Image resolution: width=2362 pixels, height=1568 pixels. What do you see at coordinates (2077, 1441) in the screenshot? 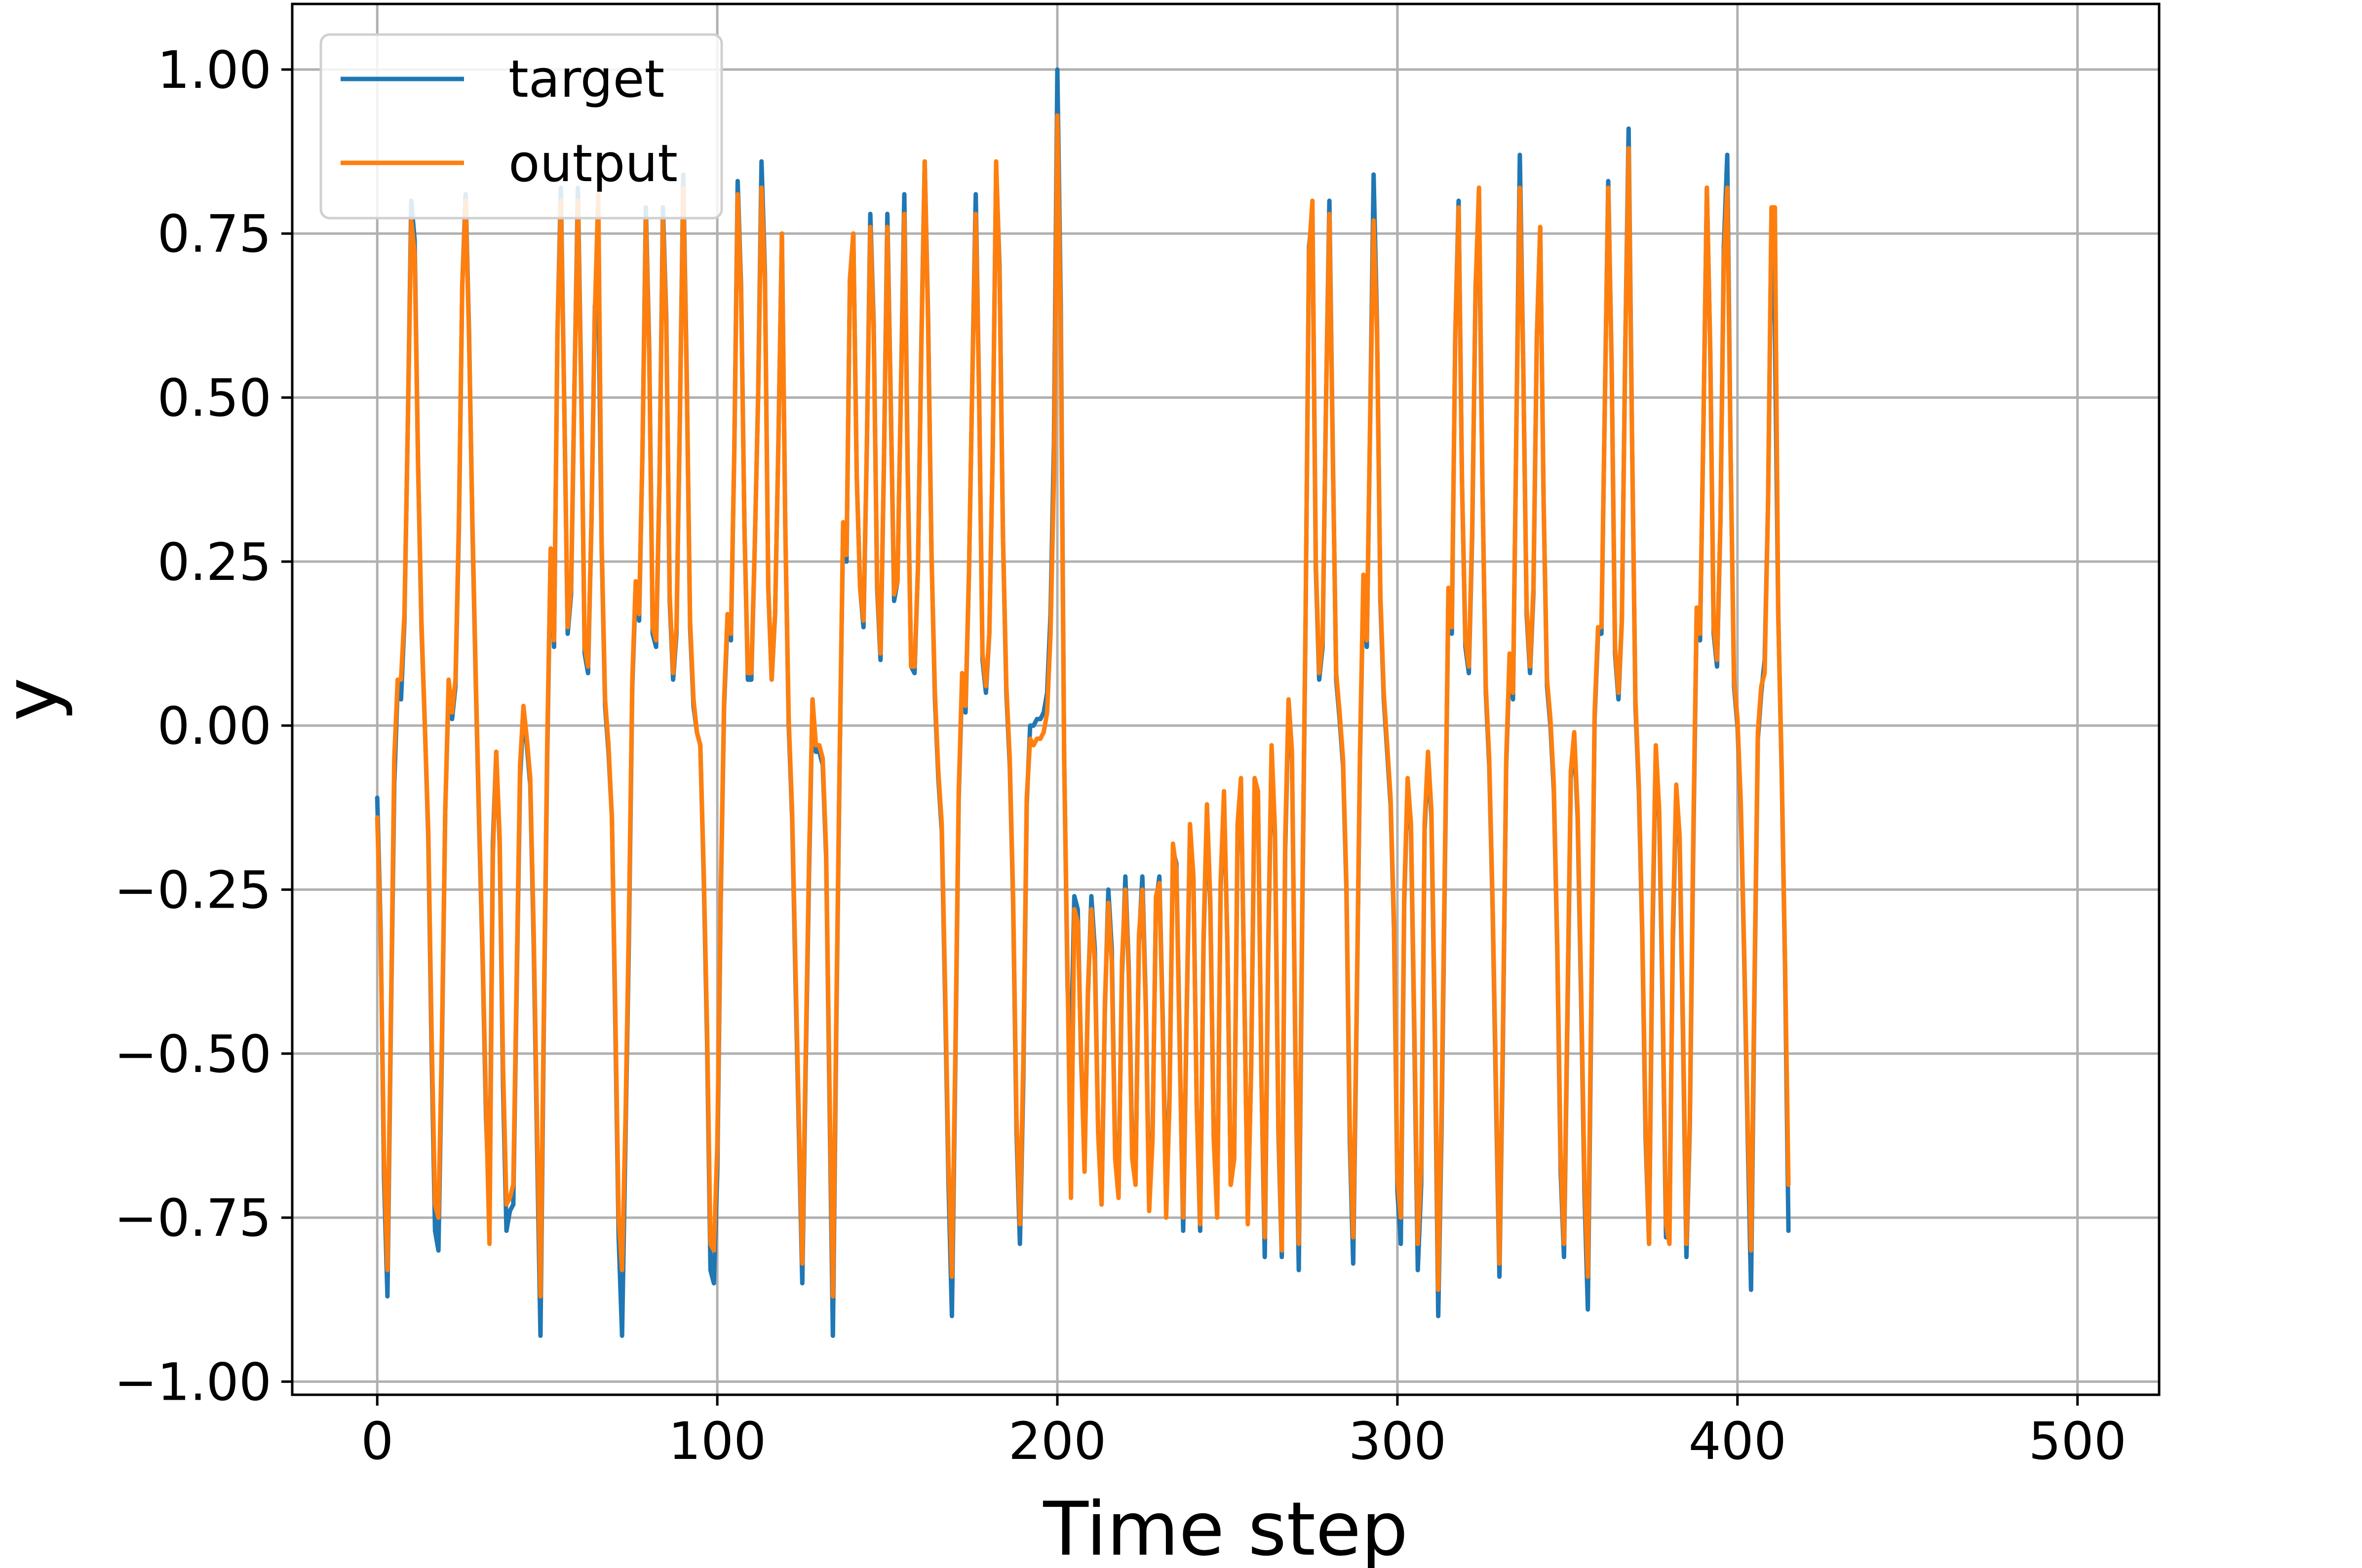
I see `x-tick-label: 500` at bounding box center [2077, 1441].